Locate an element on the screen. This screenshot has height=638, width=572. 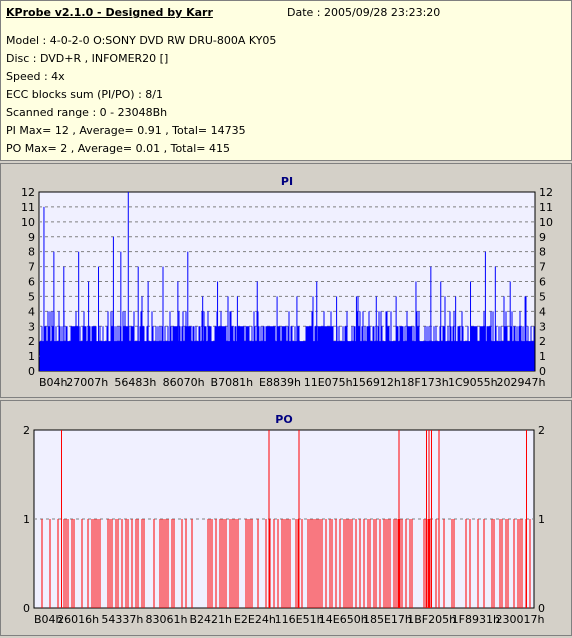
y-tick-label-right: 10 is located at coordinates (546, 222).